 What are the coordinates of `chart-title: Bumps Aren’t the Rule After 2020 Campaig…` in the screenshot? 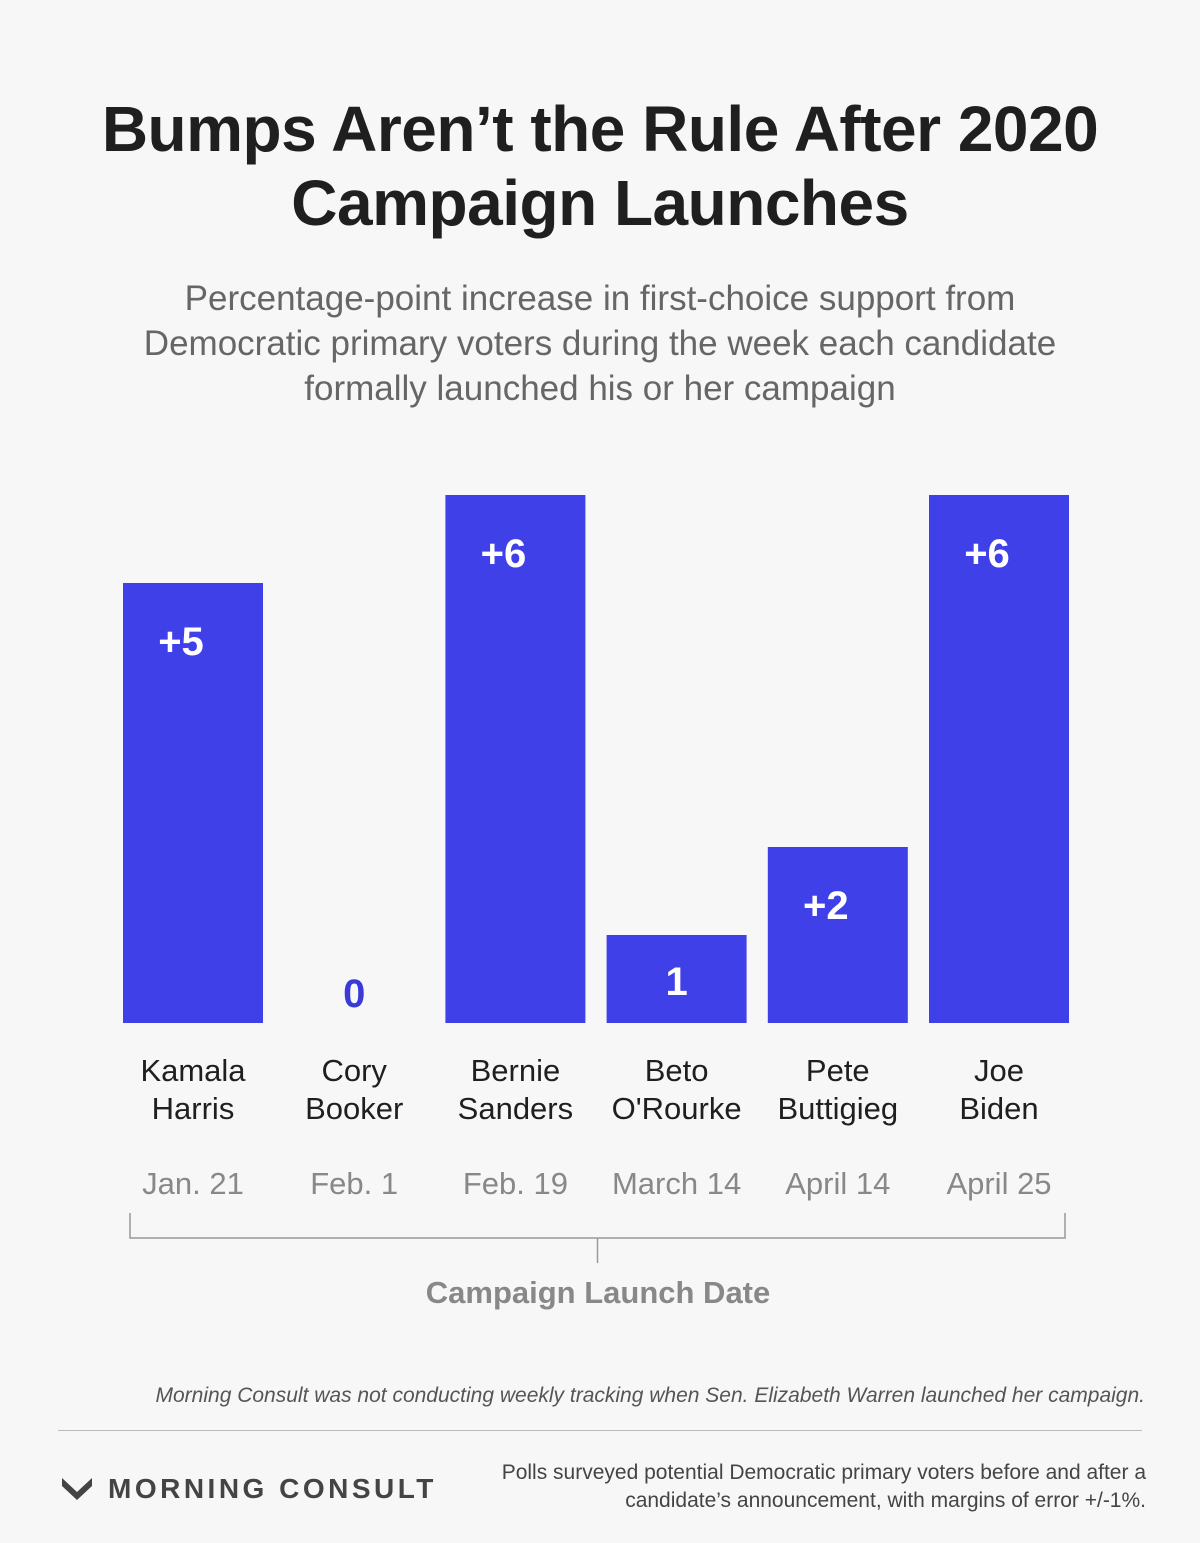 It's located at (600, 166).